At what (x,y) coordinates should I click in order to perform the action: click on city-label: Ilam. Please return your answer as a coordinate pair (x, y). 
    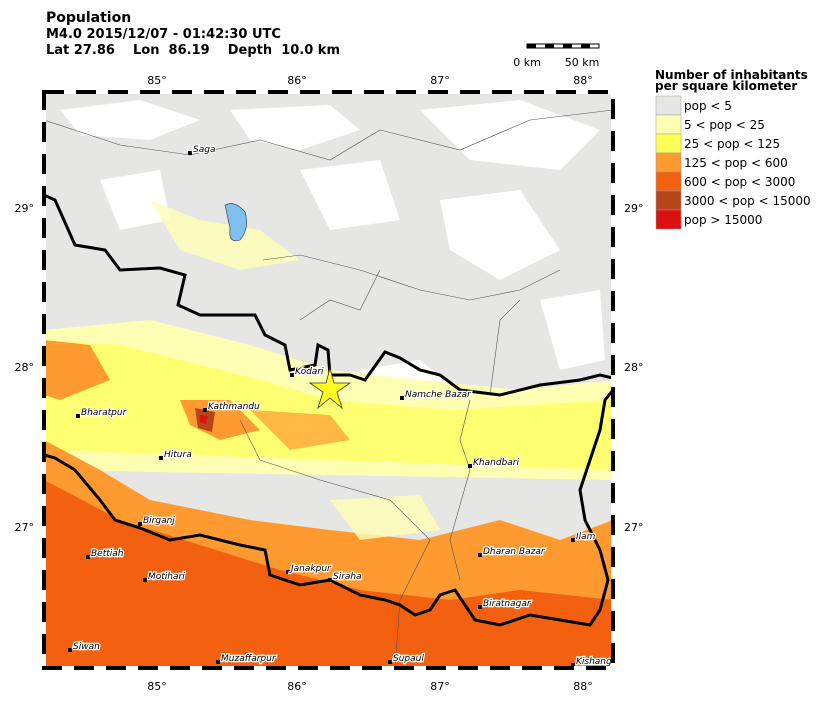
    Looking at the image, I should click on (586, 537).